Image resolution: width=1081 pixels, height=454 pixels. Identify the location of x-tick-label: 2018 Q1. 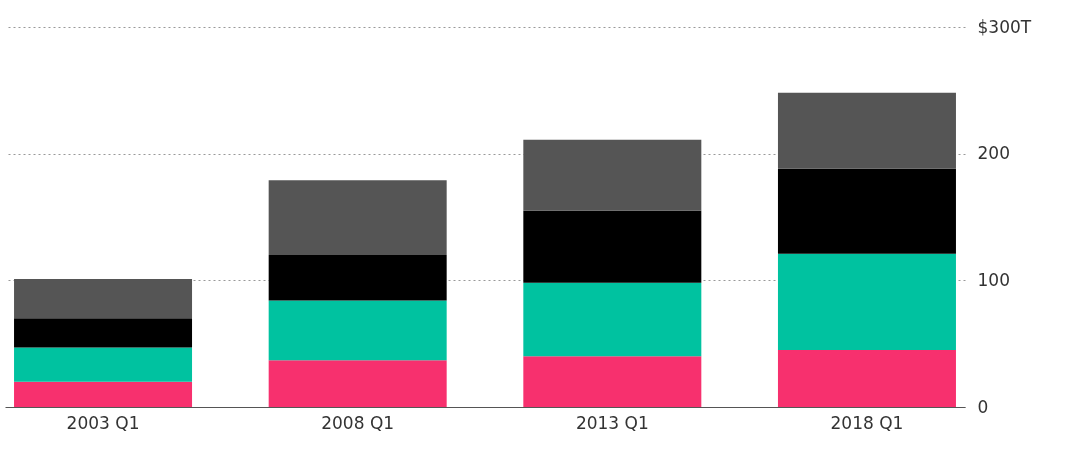
(867, 422).